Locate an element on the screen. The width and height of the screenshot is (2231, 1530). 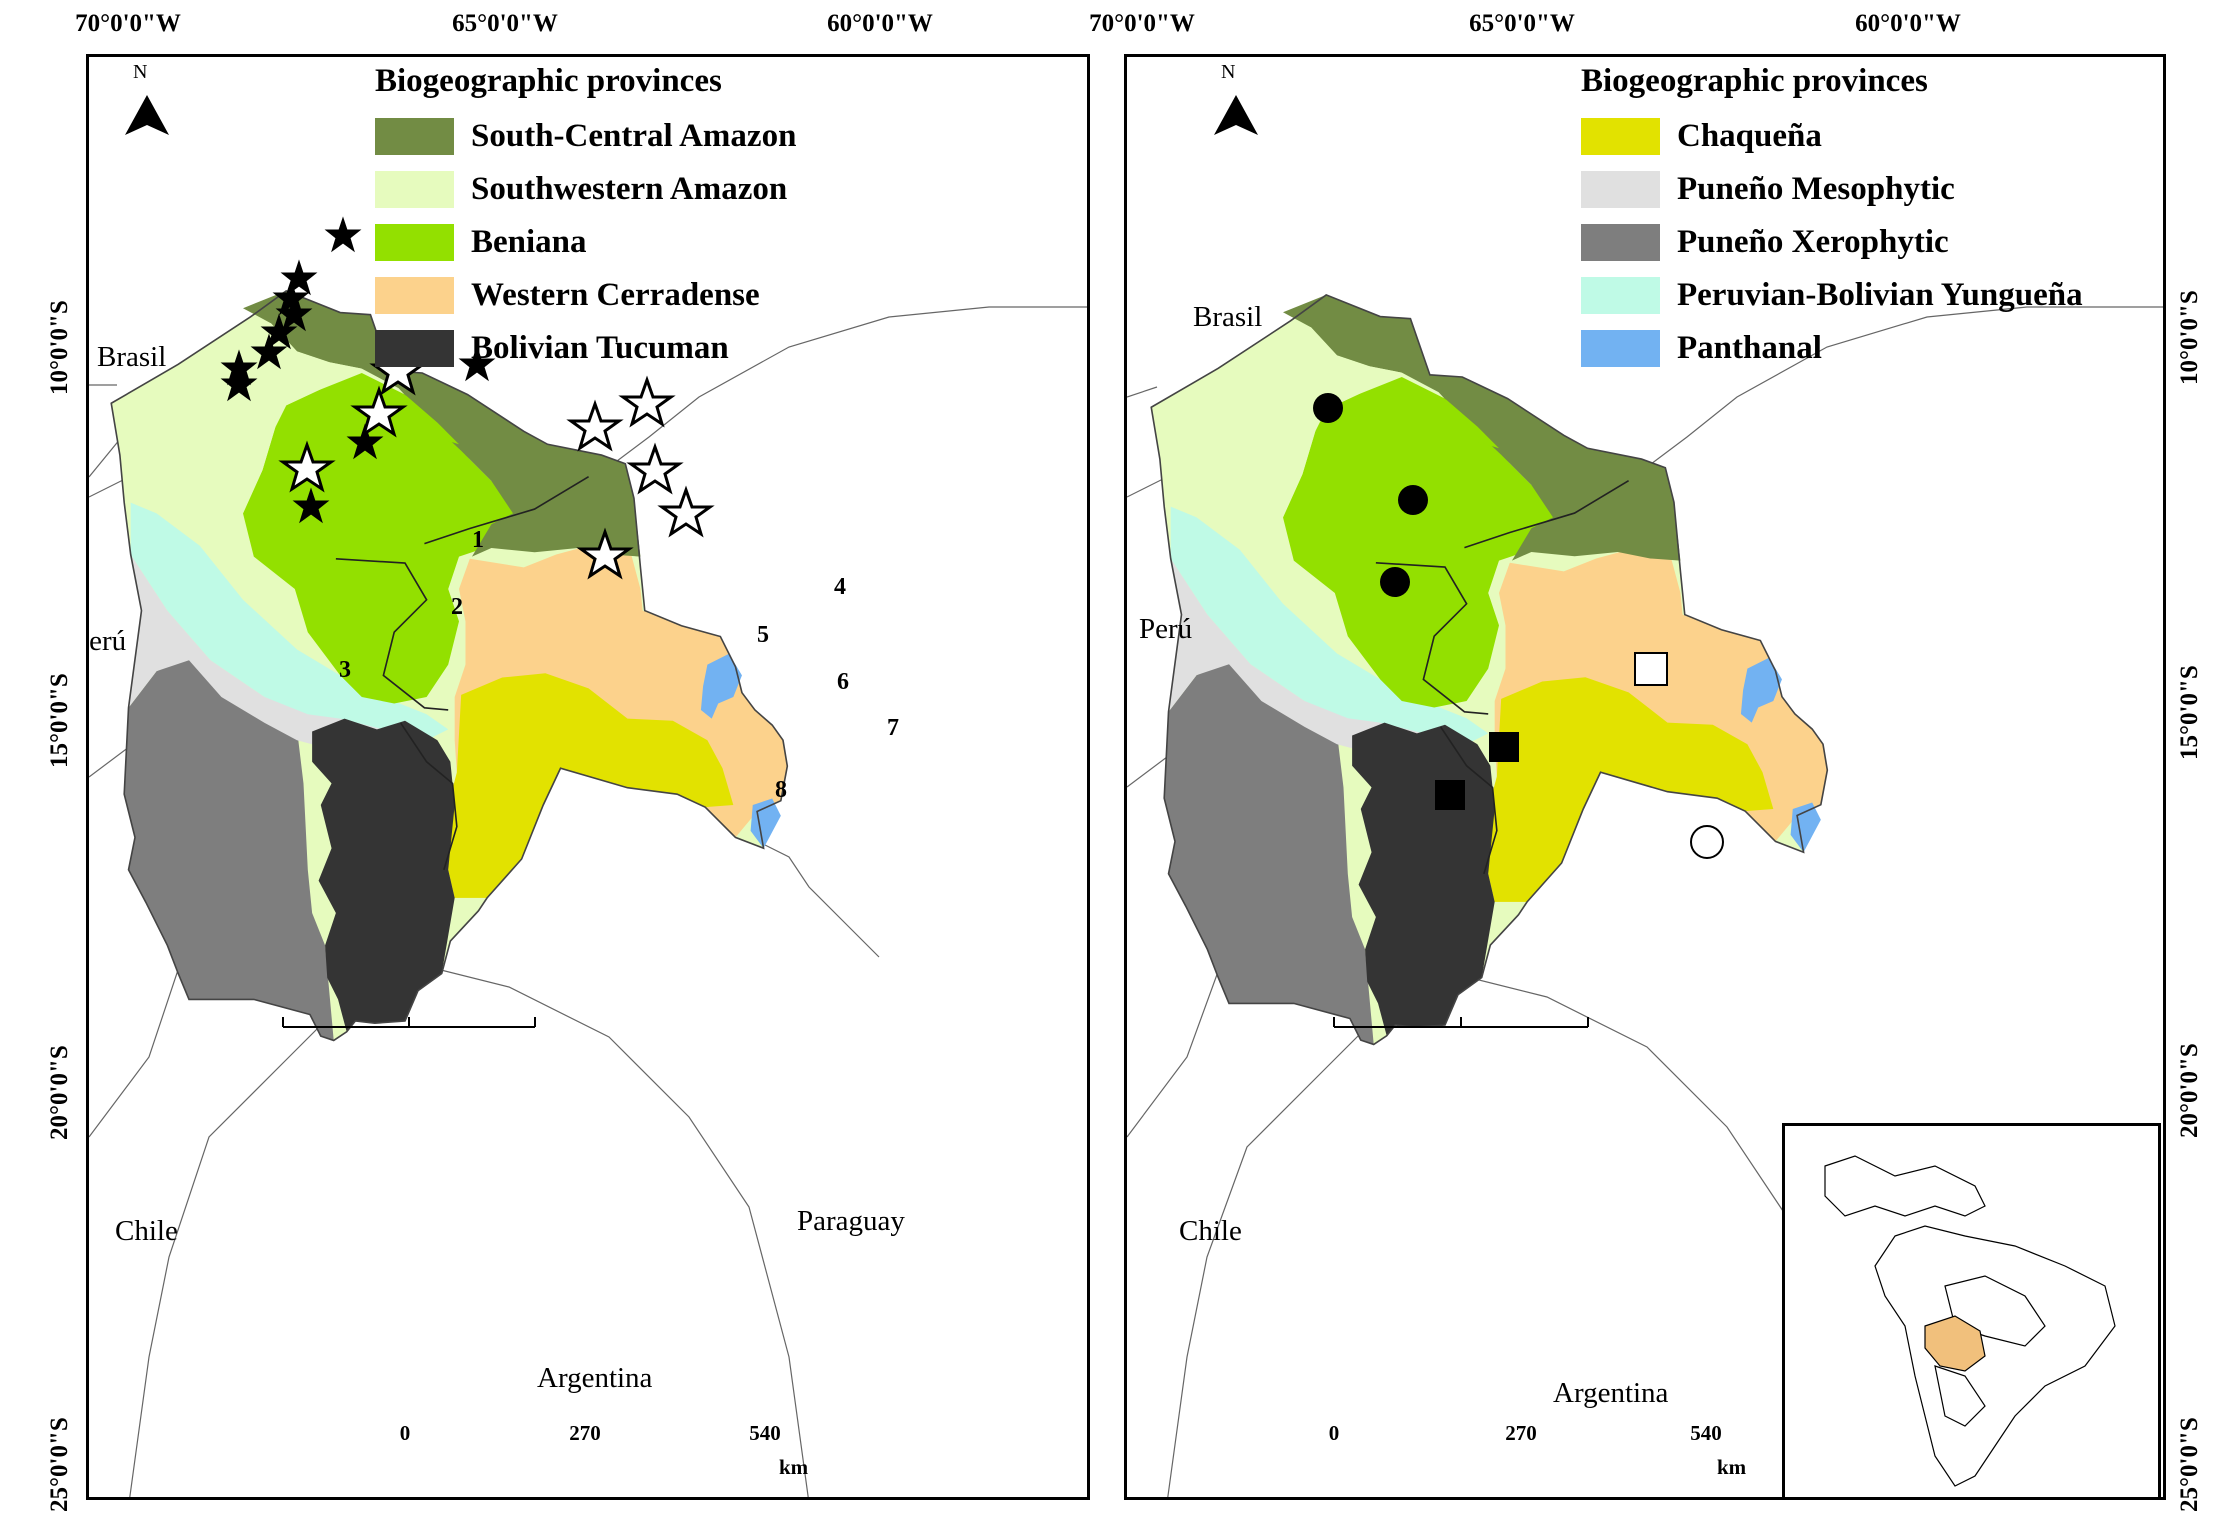
inset-map is located at coordinates (1971, 1311).